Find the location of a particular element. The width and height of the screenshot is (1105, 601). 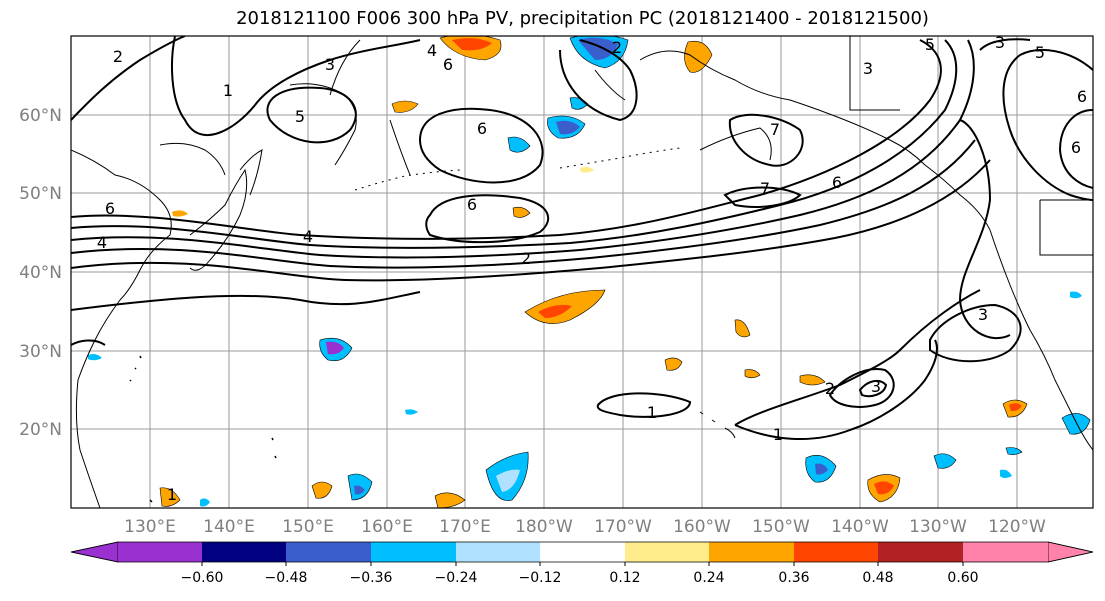

lat-tick-label: 60°N is located at coordinates (40, 116).